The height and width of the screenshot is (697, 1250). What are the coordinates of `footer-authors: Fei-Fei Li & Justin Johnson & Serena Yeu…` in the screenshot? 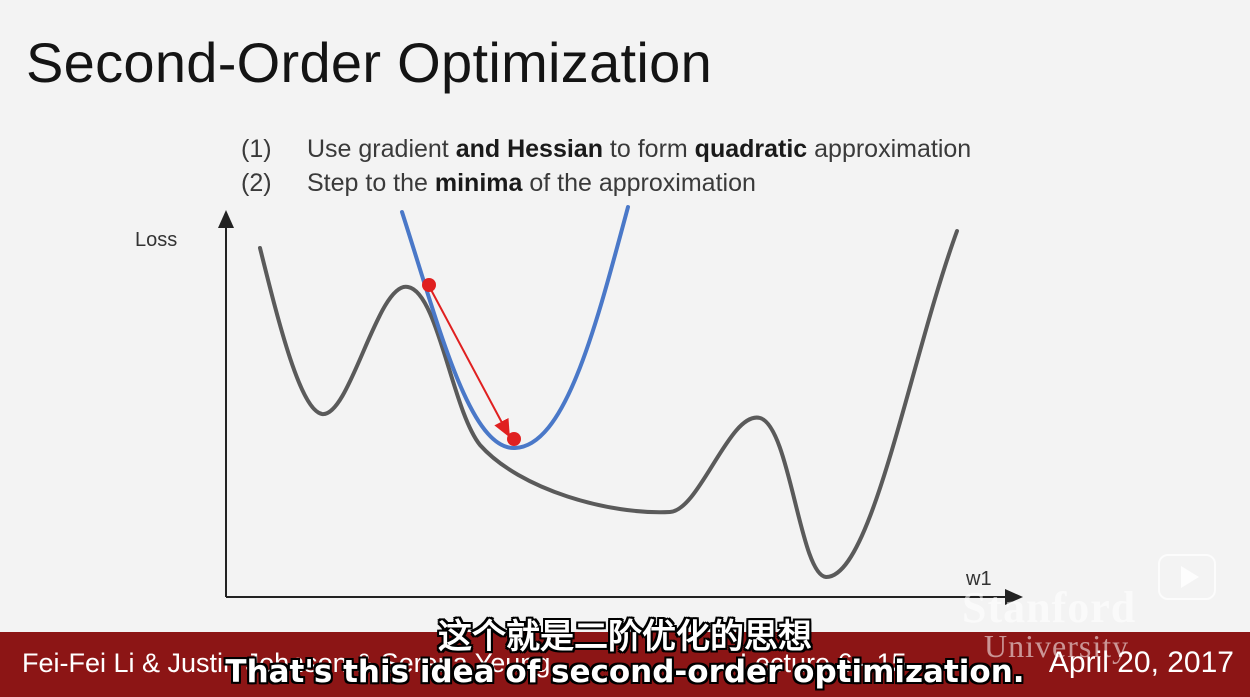 It's located at (286, 663).